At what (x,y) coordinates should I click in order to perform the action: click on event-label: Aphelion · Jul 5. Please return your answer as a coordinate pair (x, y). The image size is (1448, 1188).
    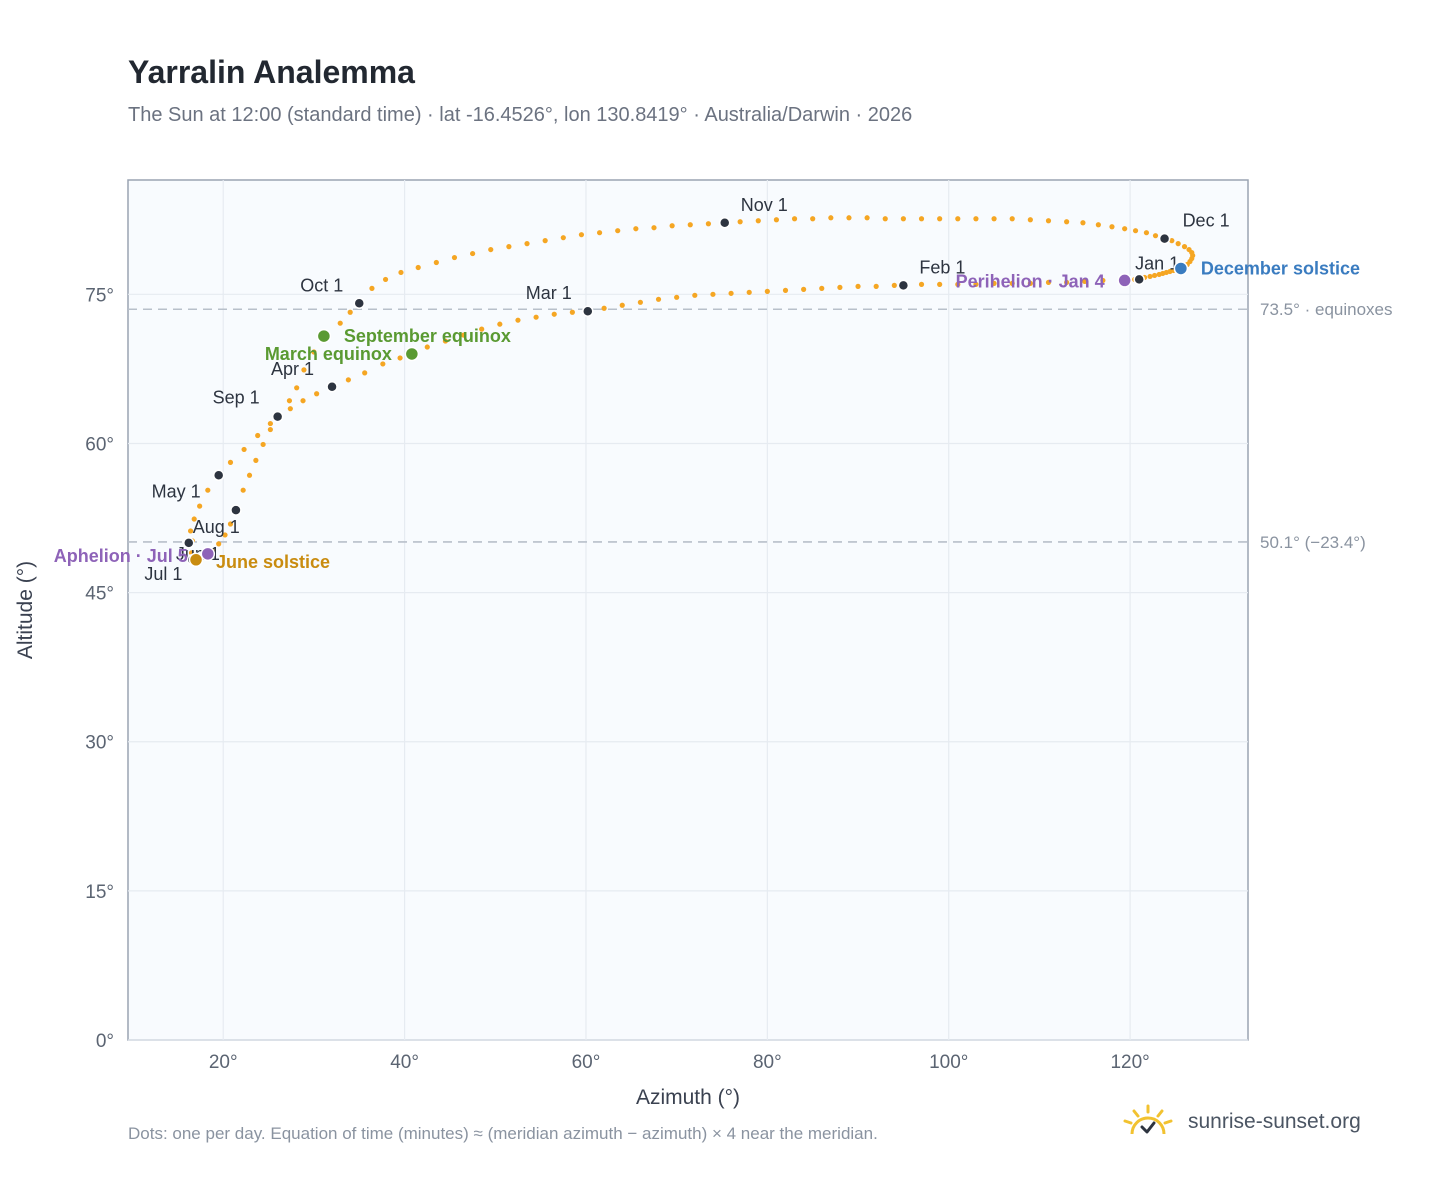
    Looking at the image, I should click on (121, 556).